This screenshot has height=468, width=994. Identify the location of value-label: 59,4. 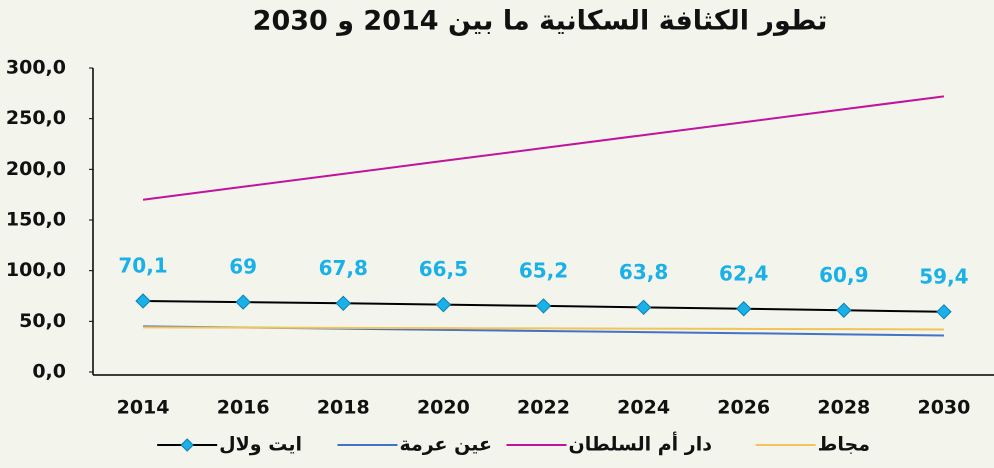
(943, 276).